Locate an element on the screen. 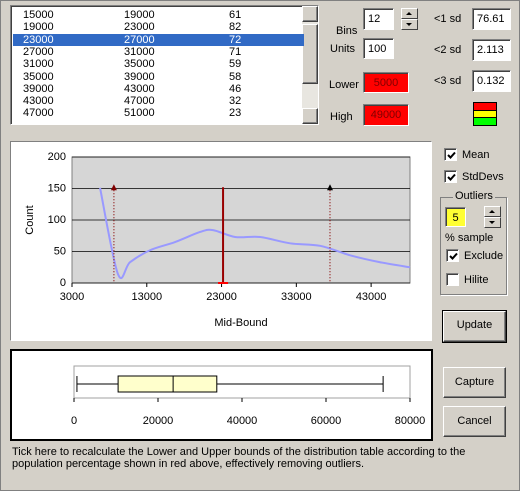 The height and width of the screenshot is (491, 520). table-row: 19000 23000 82 is located at coordinates (158, 27).